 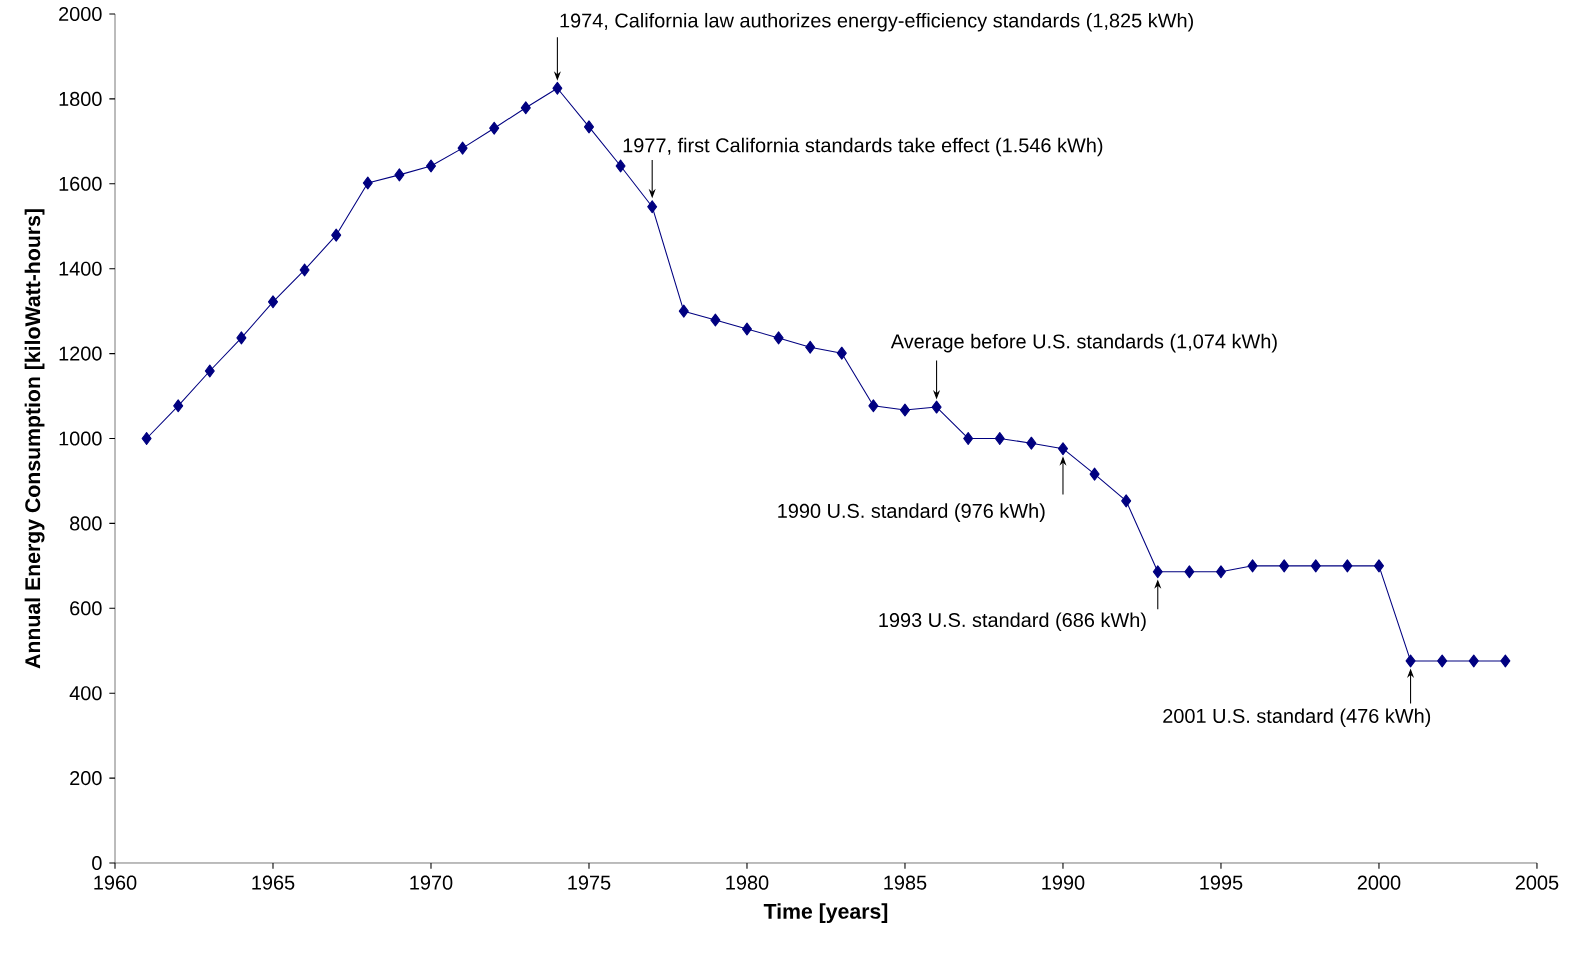 What do you see at coordinates (911, 512) in the screenshot?
I see `annotation: 1990 U.S. standard (976 kWh)` at bounding box center [911, 512].